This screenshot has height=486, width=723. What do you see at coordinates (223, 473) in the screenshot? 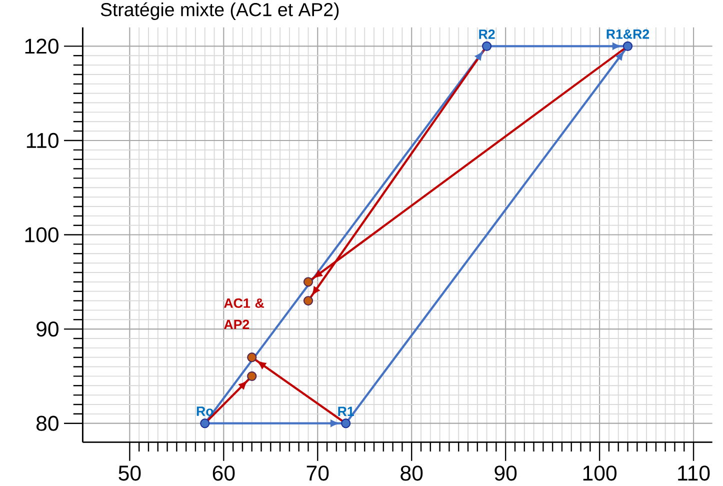
I see `x-tick-label: 60` at bounding box center [223, 473].